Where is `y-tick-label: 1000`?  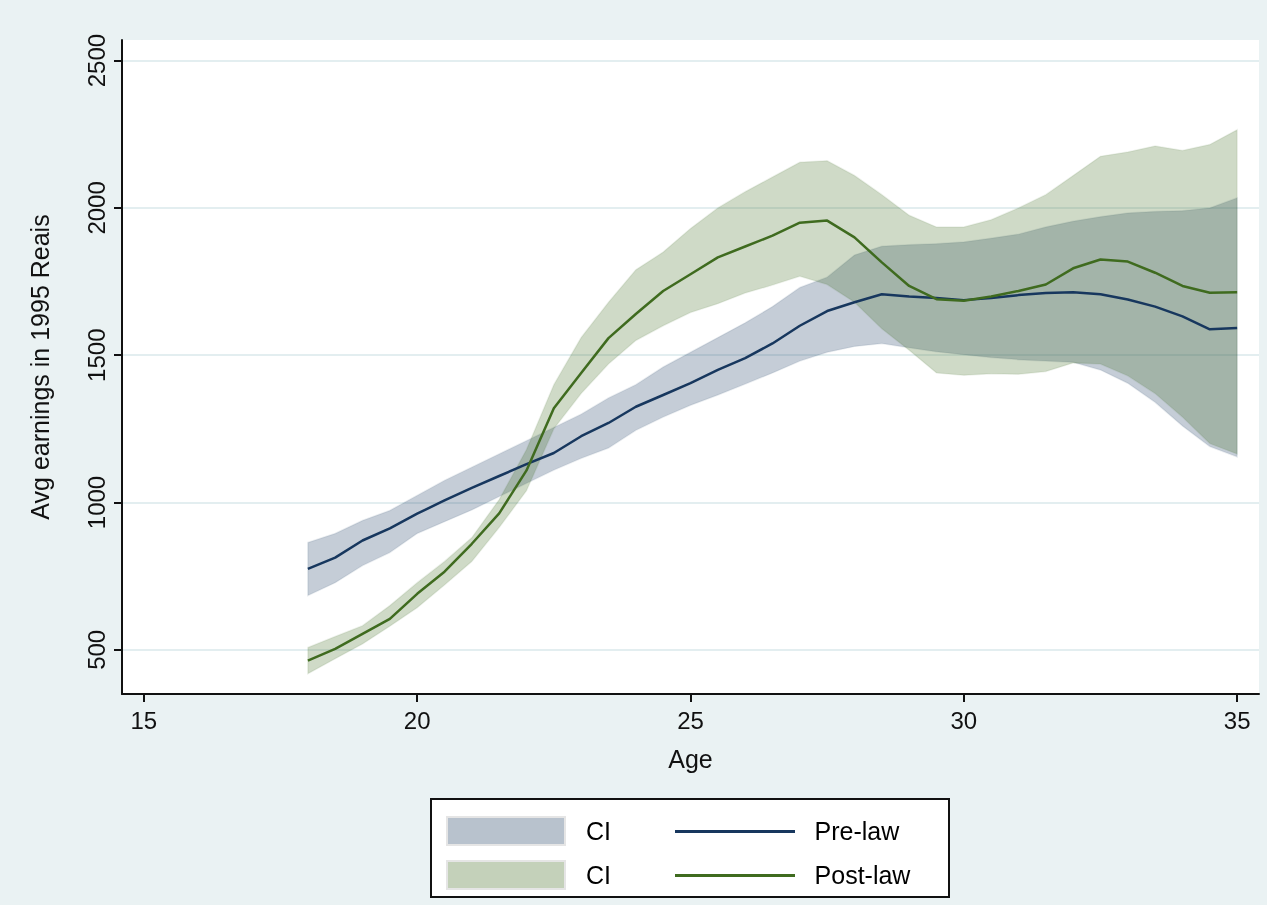
y-tick-label: 1000 is located at coordinates (96, 502).